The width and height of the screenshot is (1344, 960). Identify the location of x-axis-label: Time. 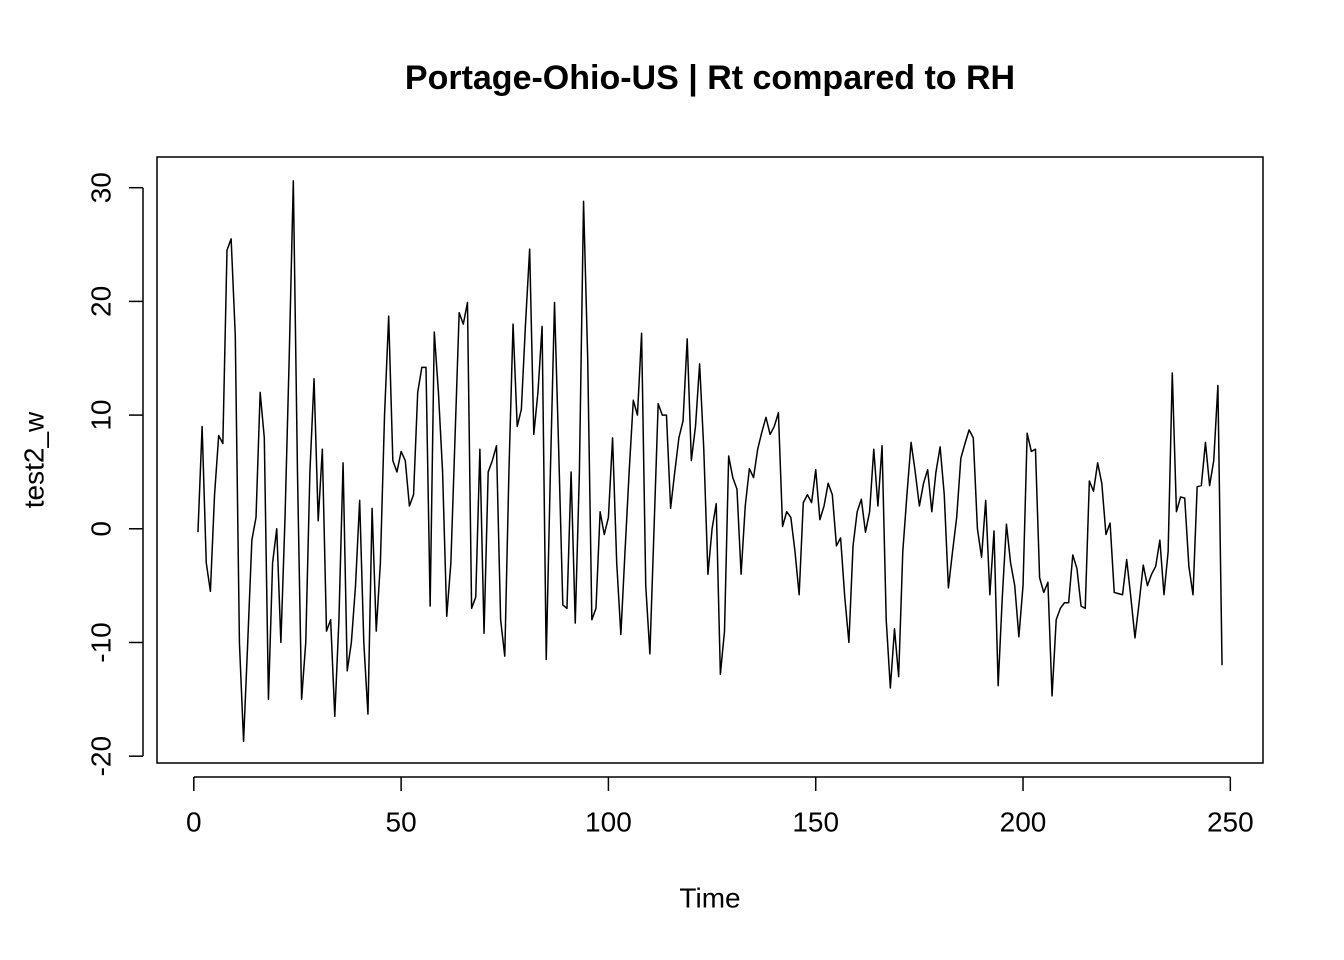
(709, 897).